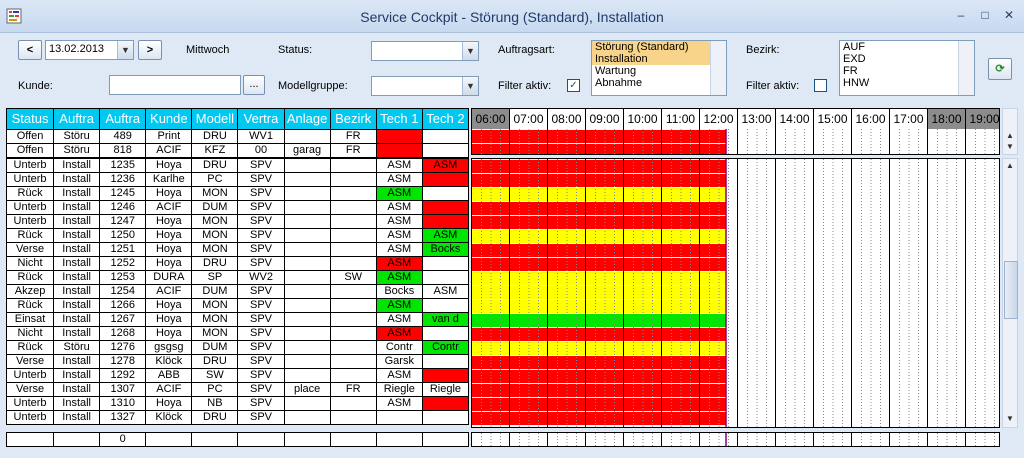 The image size is (1024, 458). I want to click on table-row: Unterb Install 1236 Karlhe PC SPV ASM, so click(237, 179).